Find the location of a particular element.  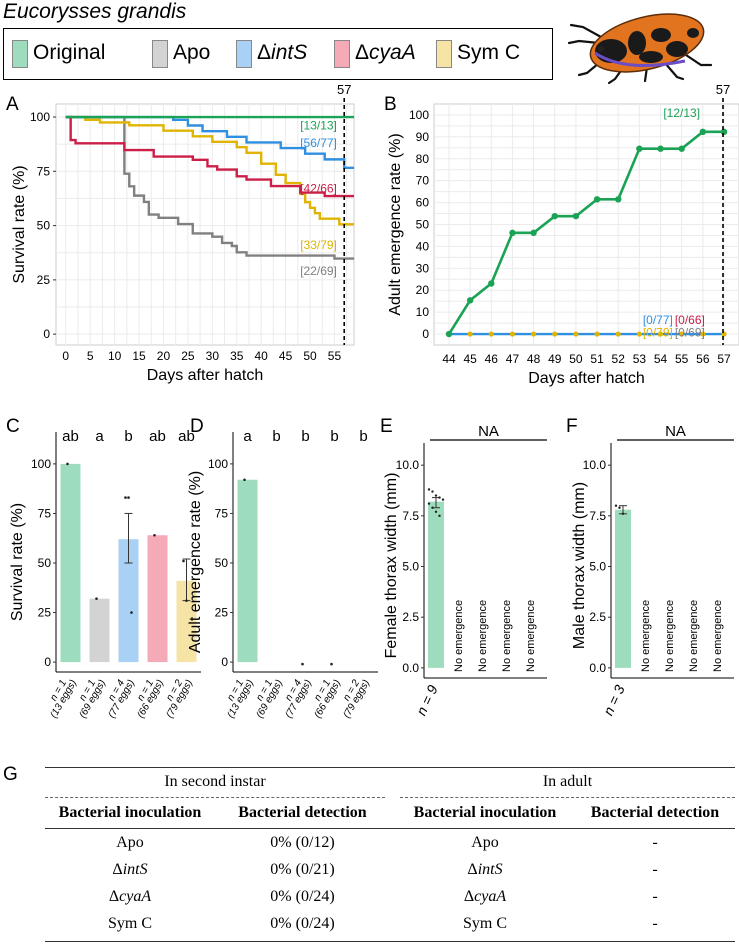

y-axis-label: Survival rate (%) is located at coordinates (19, 224).